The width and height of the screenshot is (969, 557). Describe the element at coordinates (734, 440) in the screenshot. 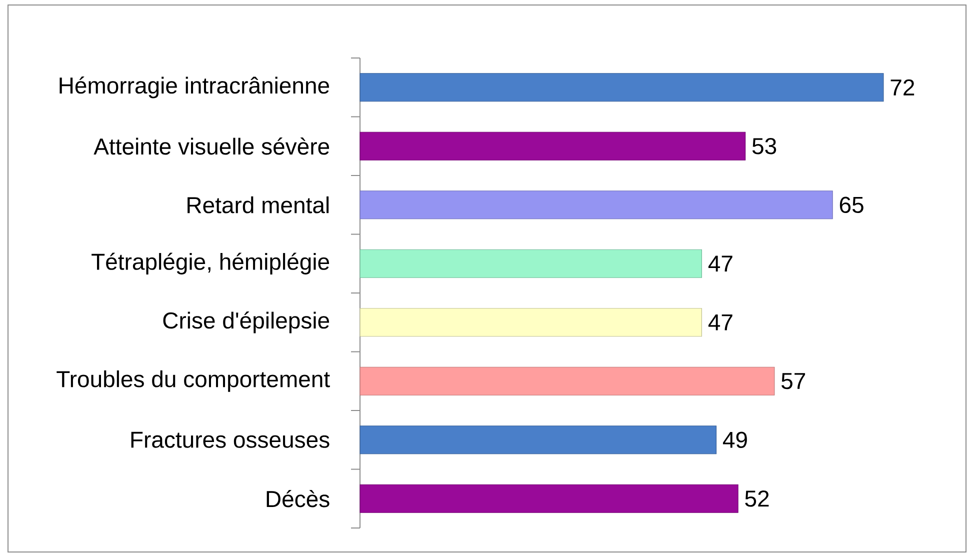

I see `data-label: 49` at that location.